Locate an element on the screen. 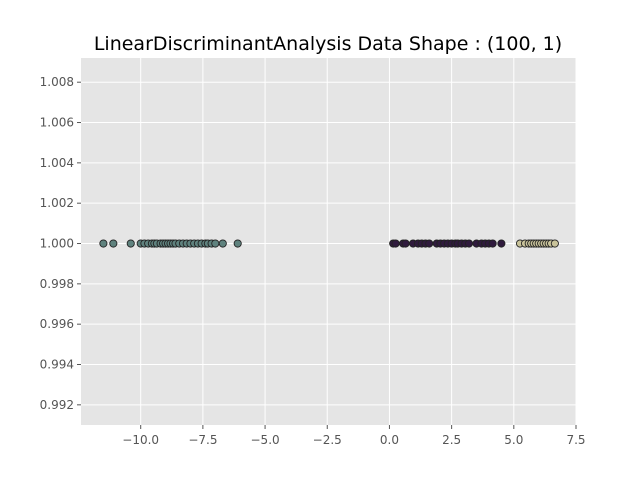  x-tick-label: 5.0 is located at coordinates (513, 440).